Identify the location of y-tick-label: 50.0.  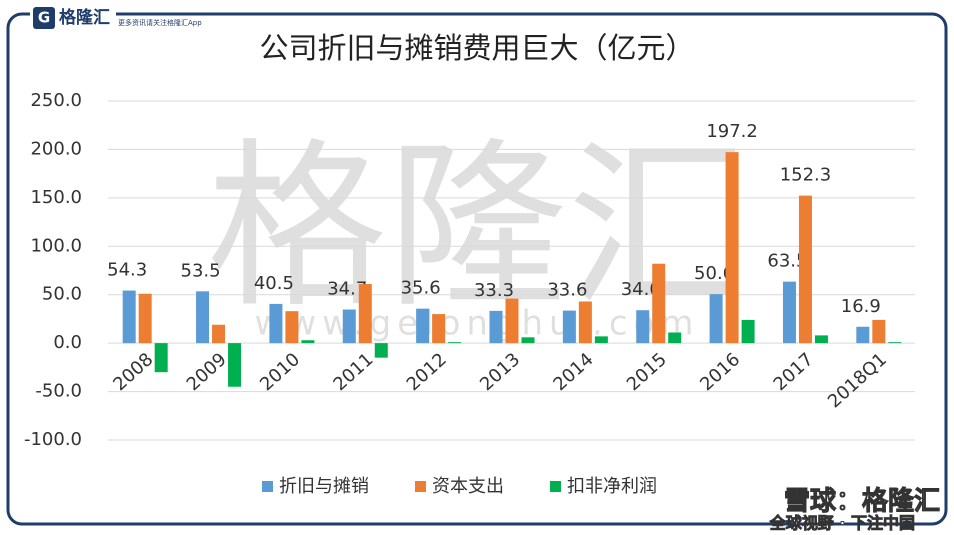
(62, 294).